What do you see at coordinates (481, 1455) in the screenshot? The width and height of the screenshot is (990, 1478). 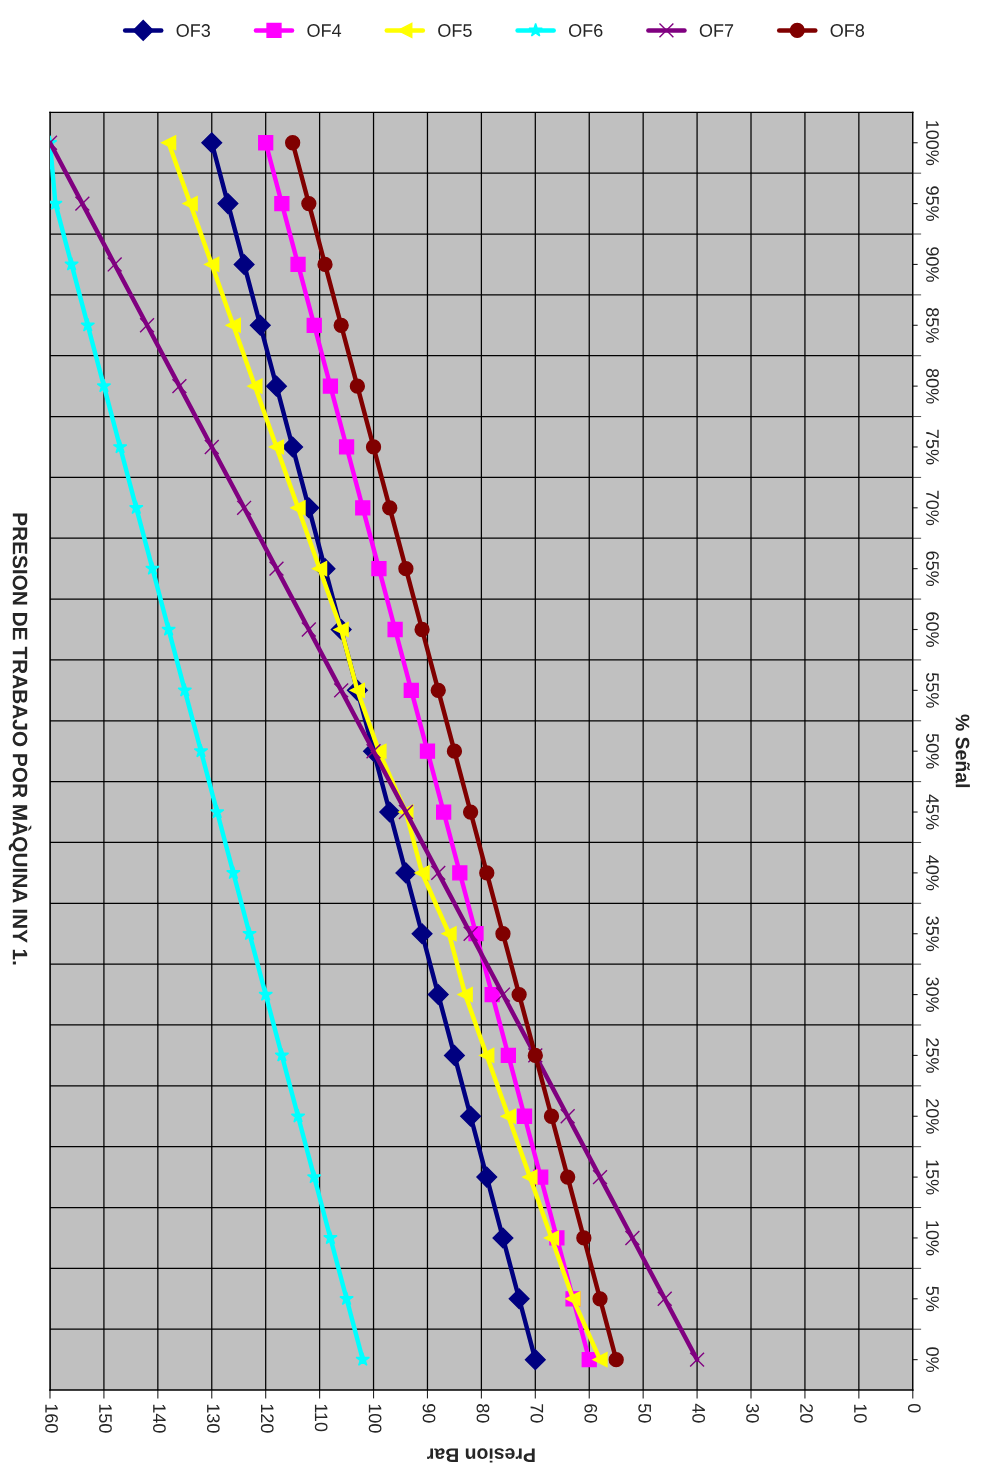 I see `x-axis-title: Presion Bar` at bounding box center [481, 1455].